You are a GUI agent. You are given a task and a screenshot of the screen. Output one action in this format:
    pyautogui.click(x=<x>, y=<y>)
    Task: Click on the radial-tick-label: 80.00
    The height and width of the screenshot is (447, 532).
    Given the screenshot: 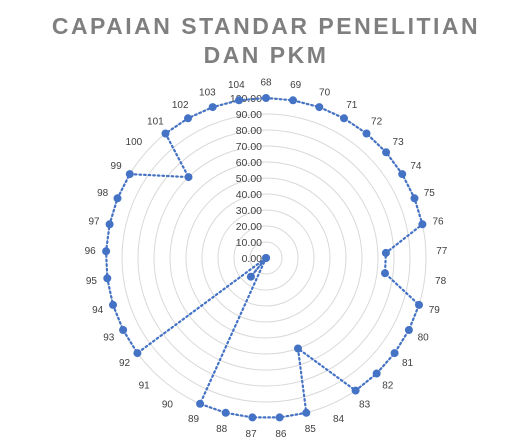 What is the action you would take?
    pyautogui.click(x=249, y=131)
    